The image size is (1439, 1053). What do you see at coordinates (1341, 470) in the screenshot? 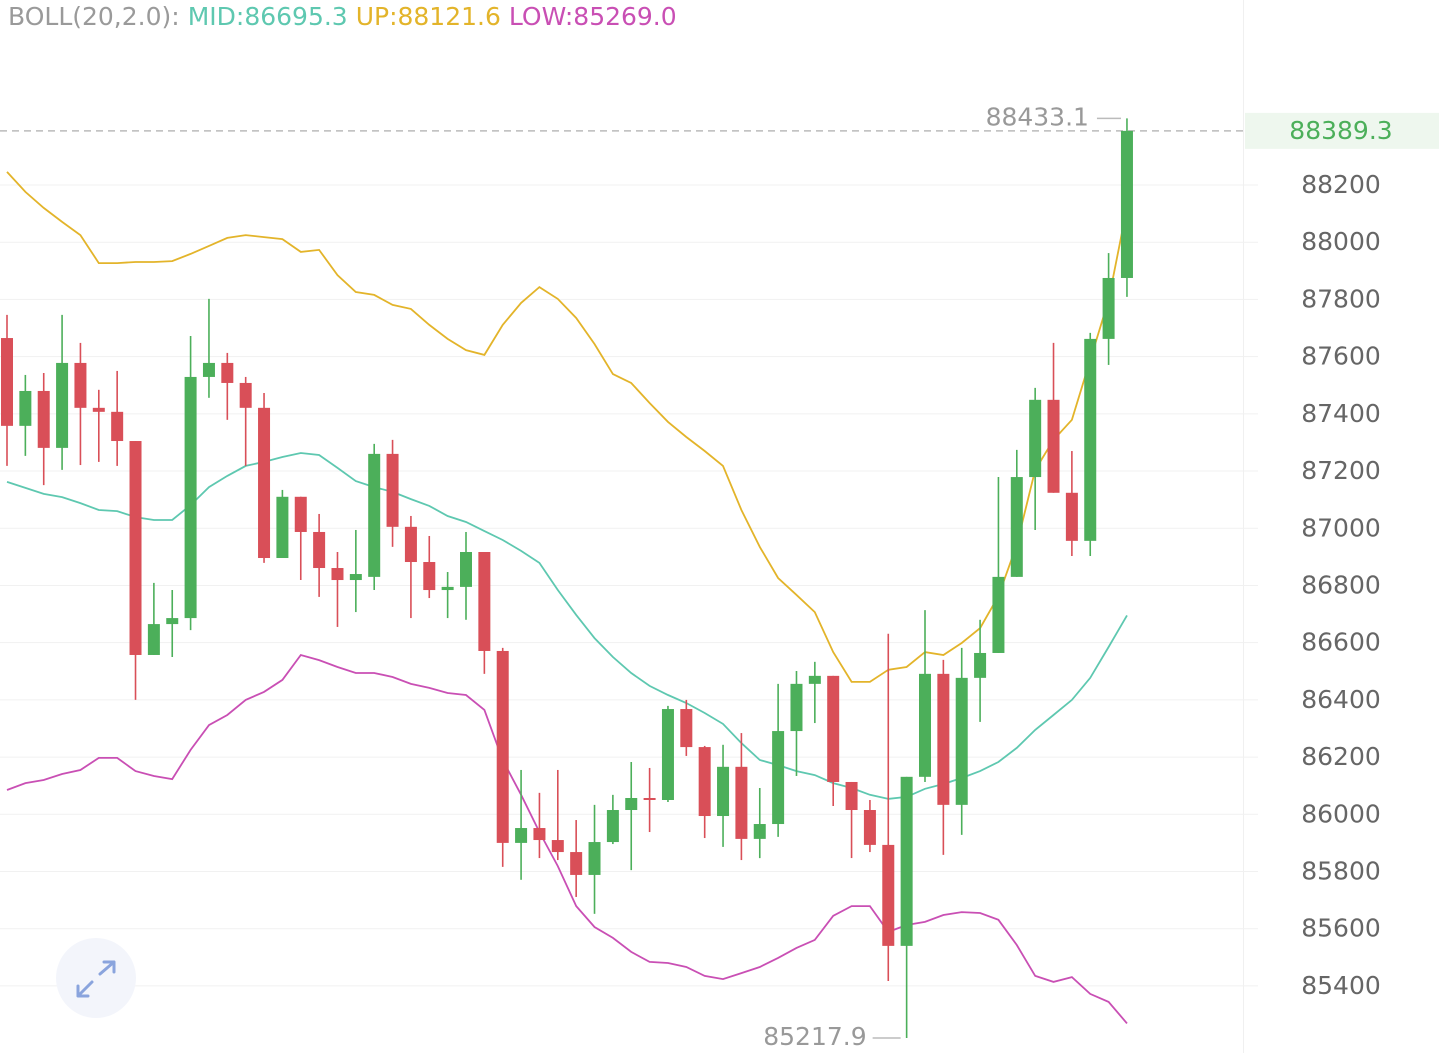
I see `y-tick-label: 87200` at bounding box center [1341, 470].